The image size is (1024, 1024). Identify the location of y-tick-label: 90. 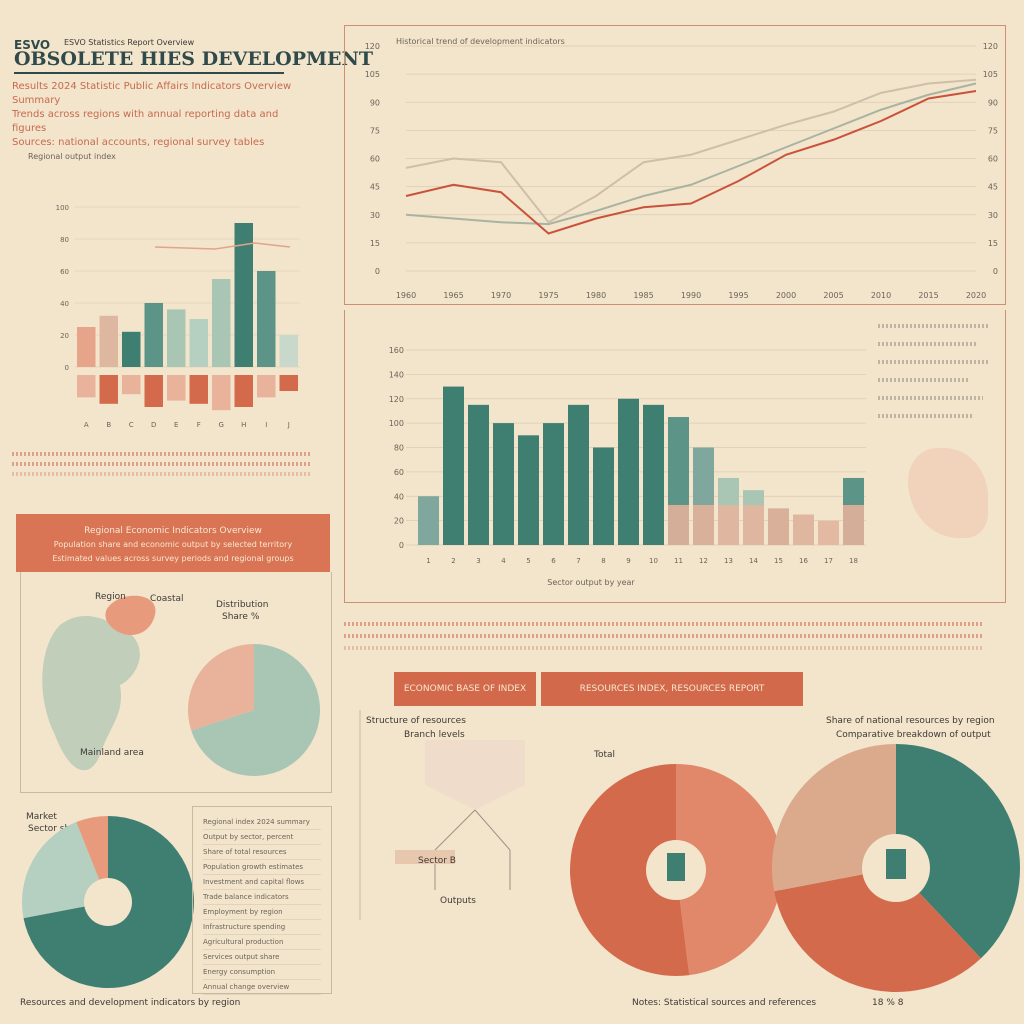
(375, 102).